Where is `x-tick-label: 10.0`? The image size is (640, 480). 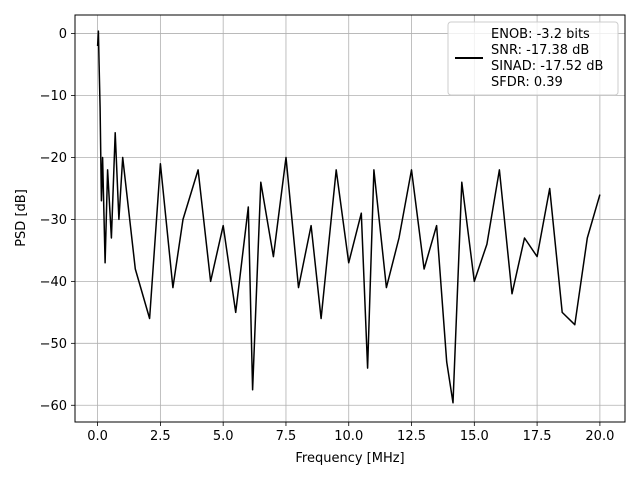 x-tick-label: 10.0 is located at coordinates (348, 436).